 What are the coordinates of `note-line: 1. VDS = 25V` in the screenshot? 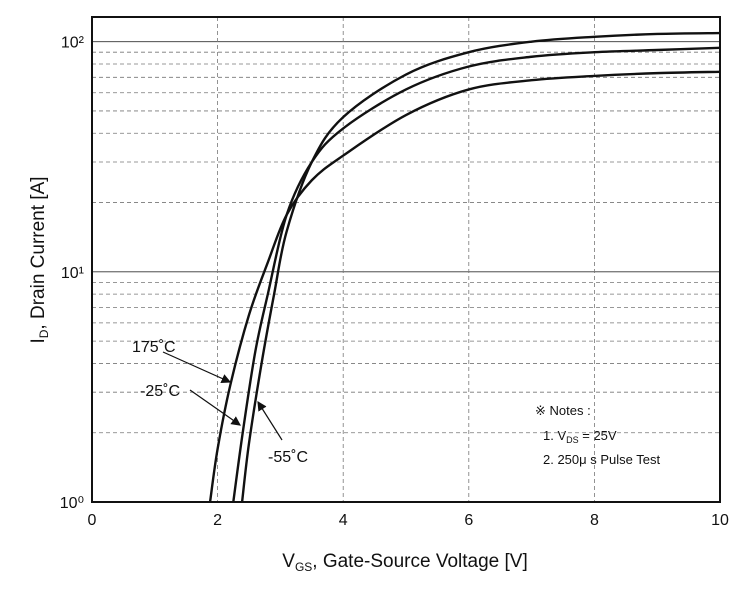 It's located at (580, 436).